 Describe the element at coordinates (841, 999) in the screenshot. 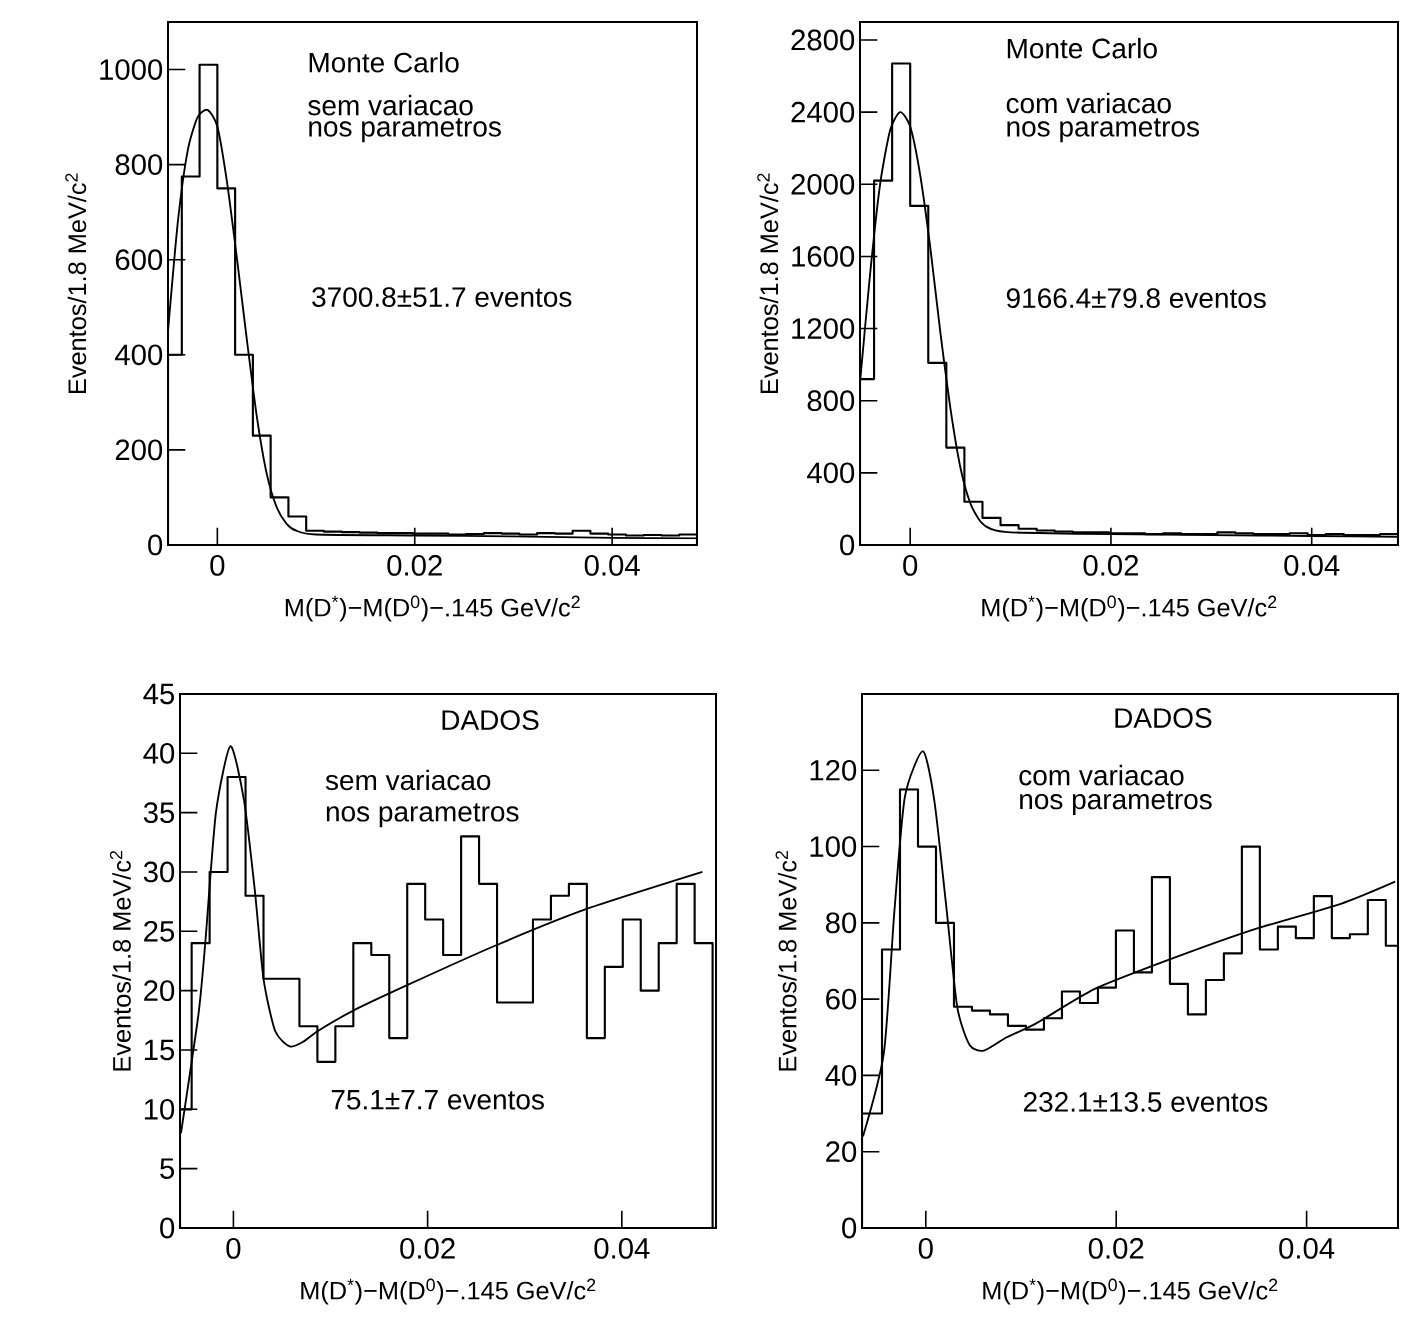

I see `y-tick-label: 60` at that location.